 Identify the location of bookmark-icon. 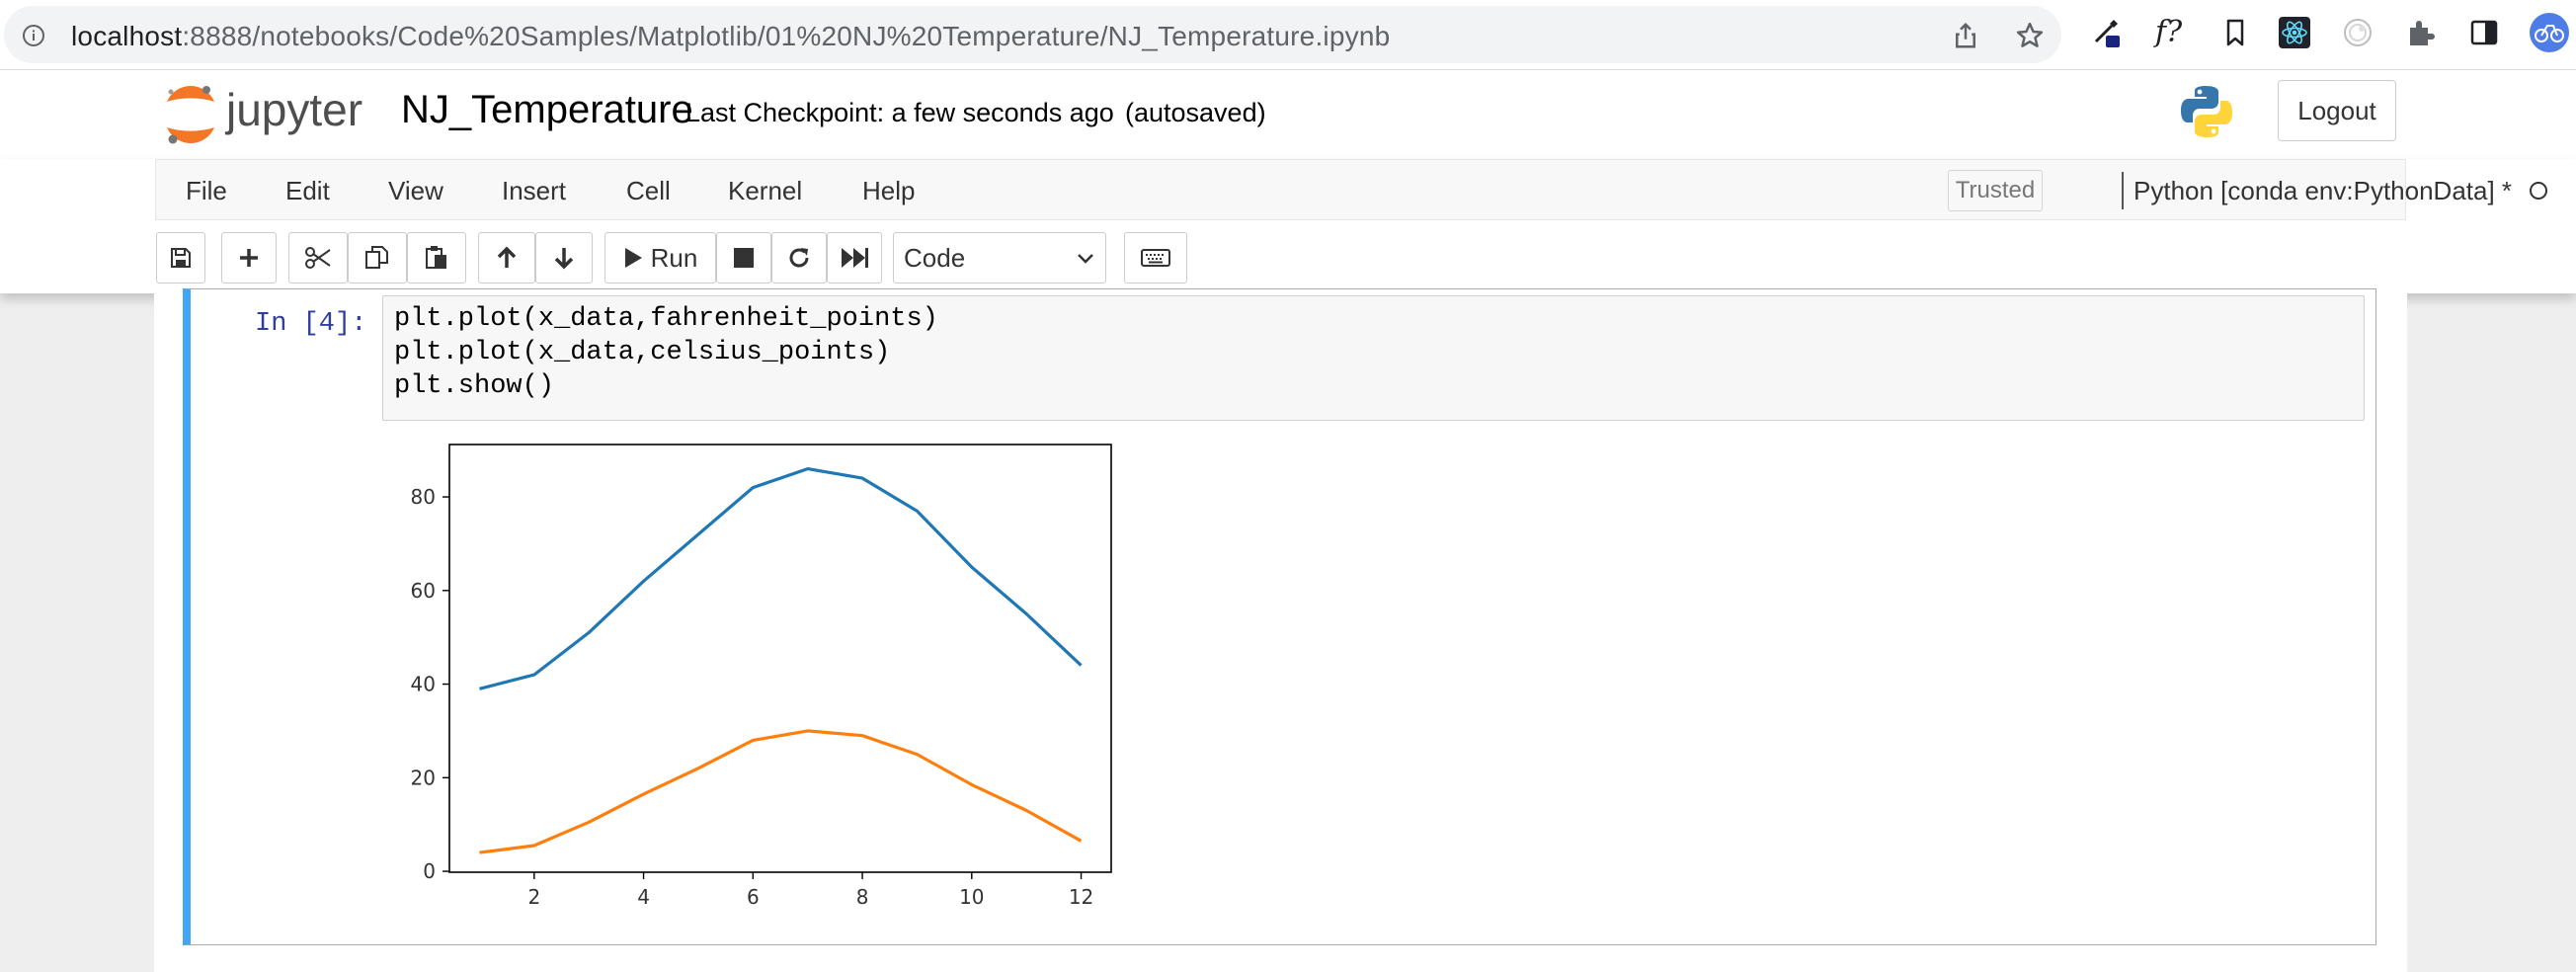
(2235, 32).